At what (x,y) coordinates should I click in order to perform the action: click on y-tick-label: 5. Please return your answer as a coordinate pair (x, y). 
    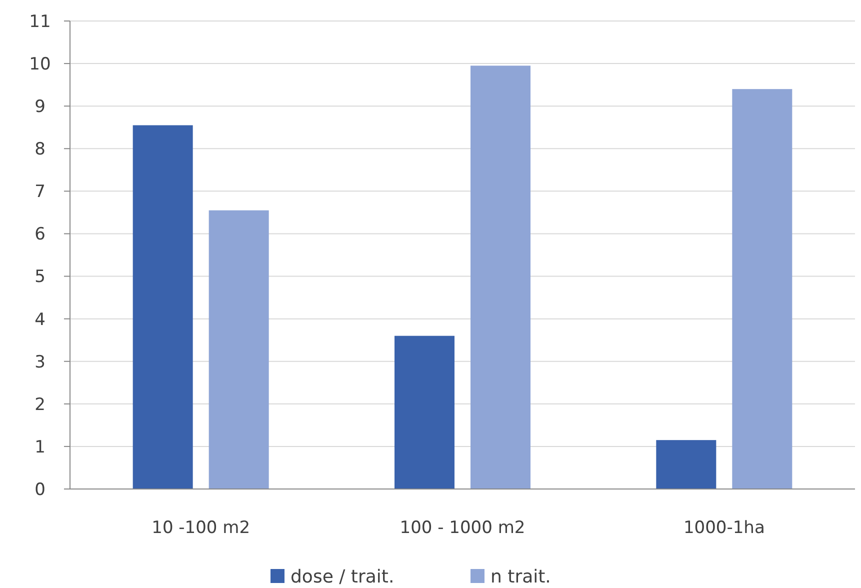
    Looking at the image, I should click on (40, 277).